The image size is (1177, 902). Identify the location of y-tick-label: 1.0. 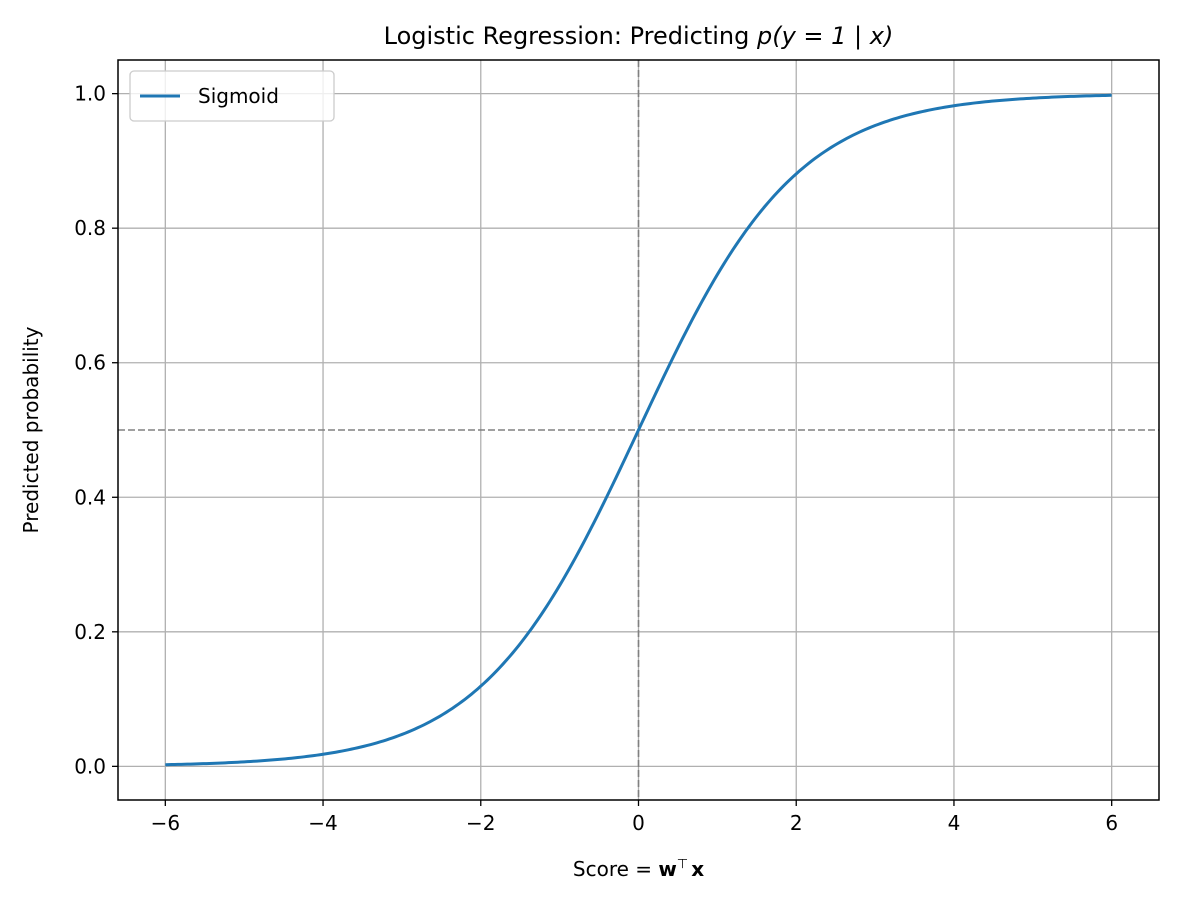
(90, 94).